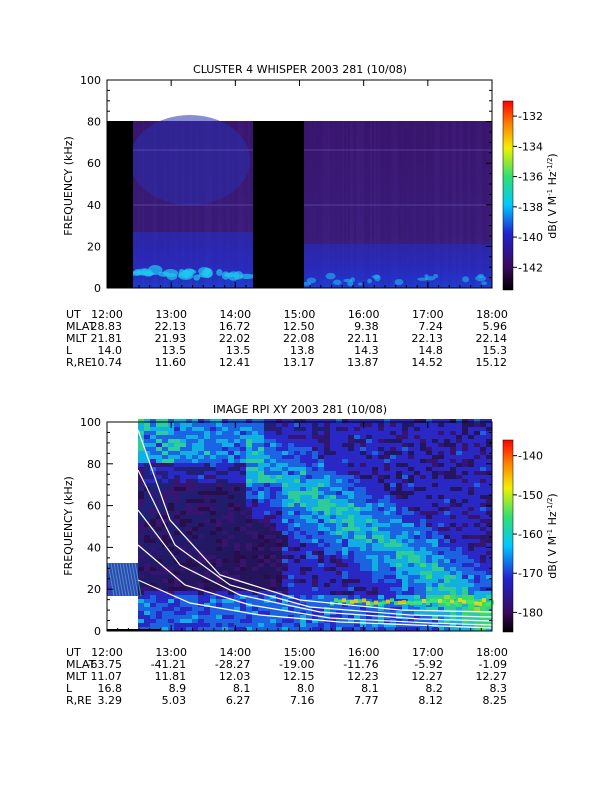 The height and width of the screenshot is (800, 600). I want to click on image-bright-band, so click(388, 601).